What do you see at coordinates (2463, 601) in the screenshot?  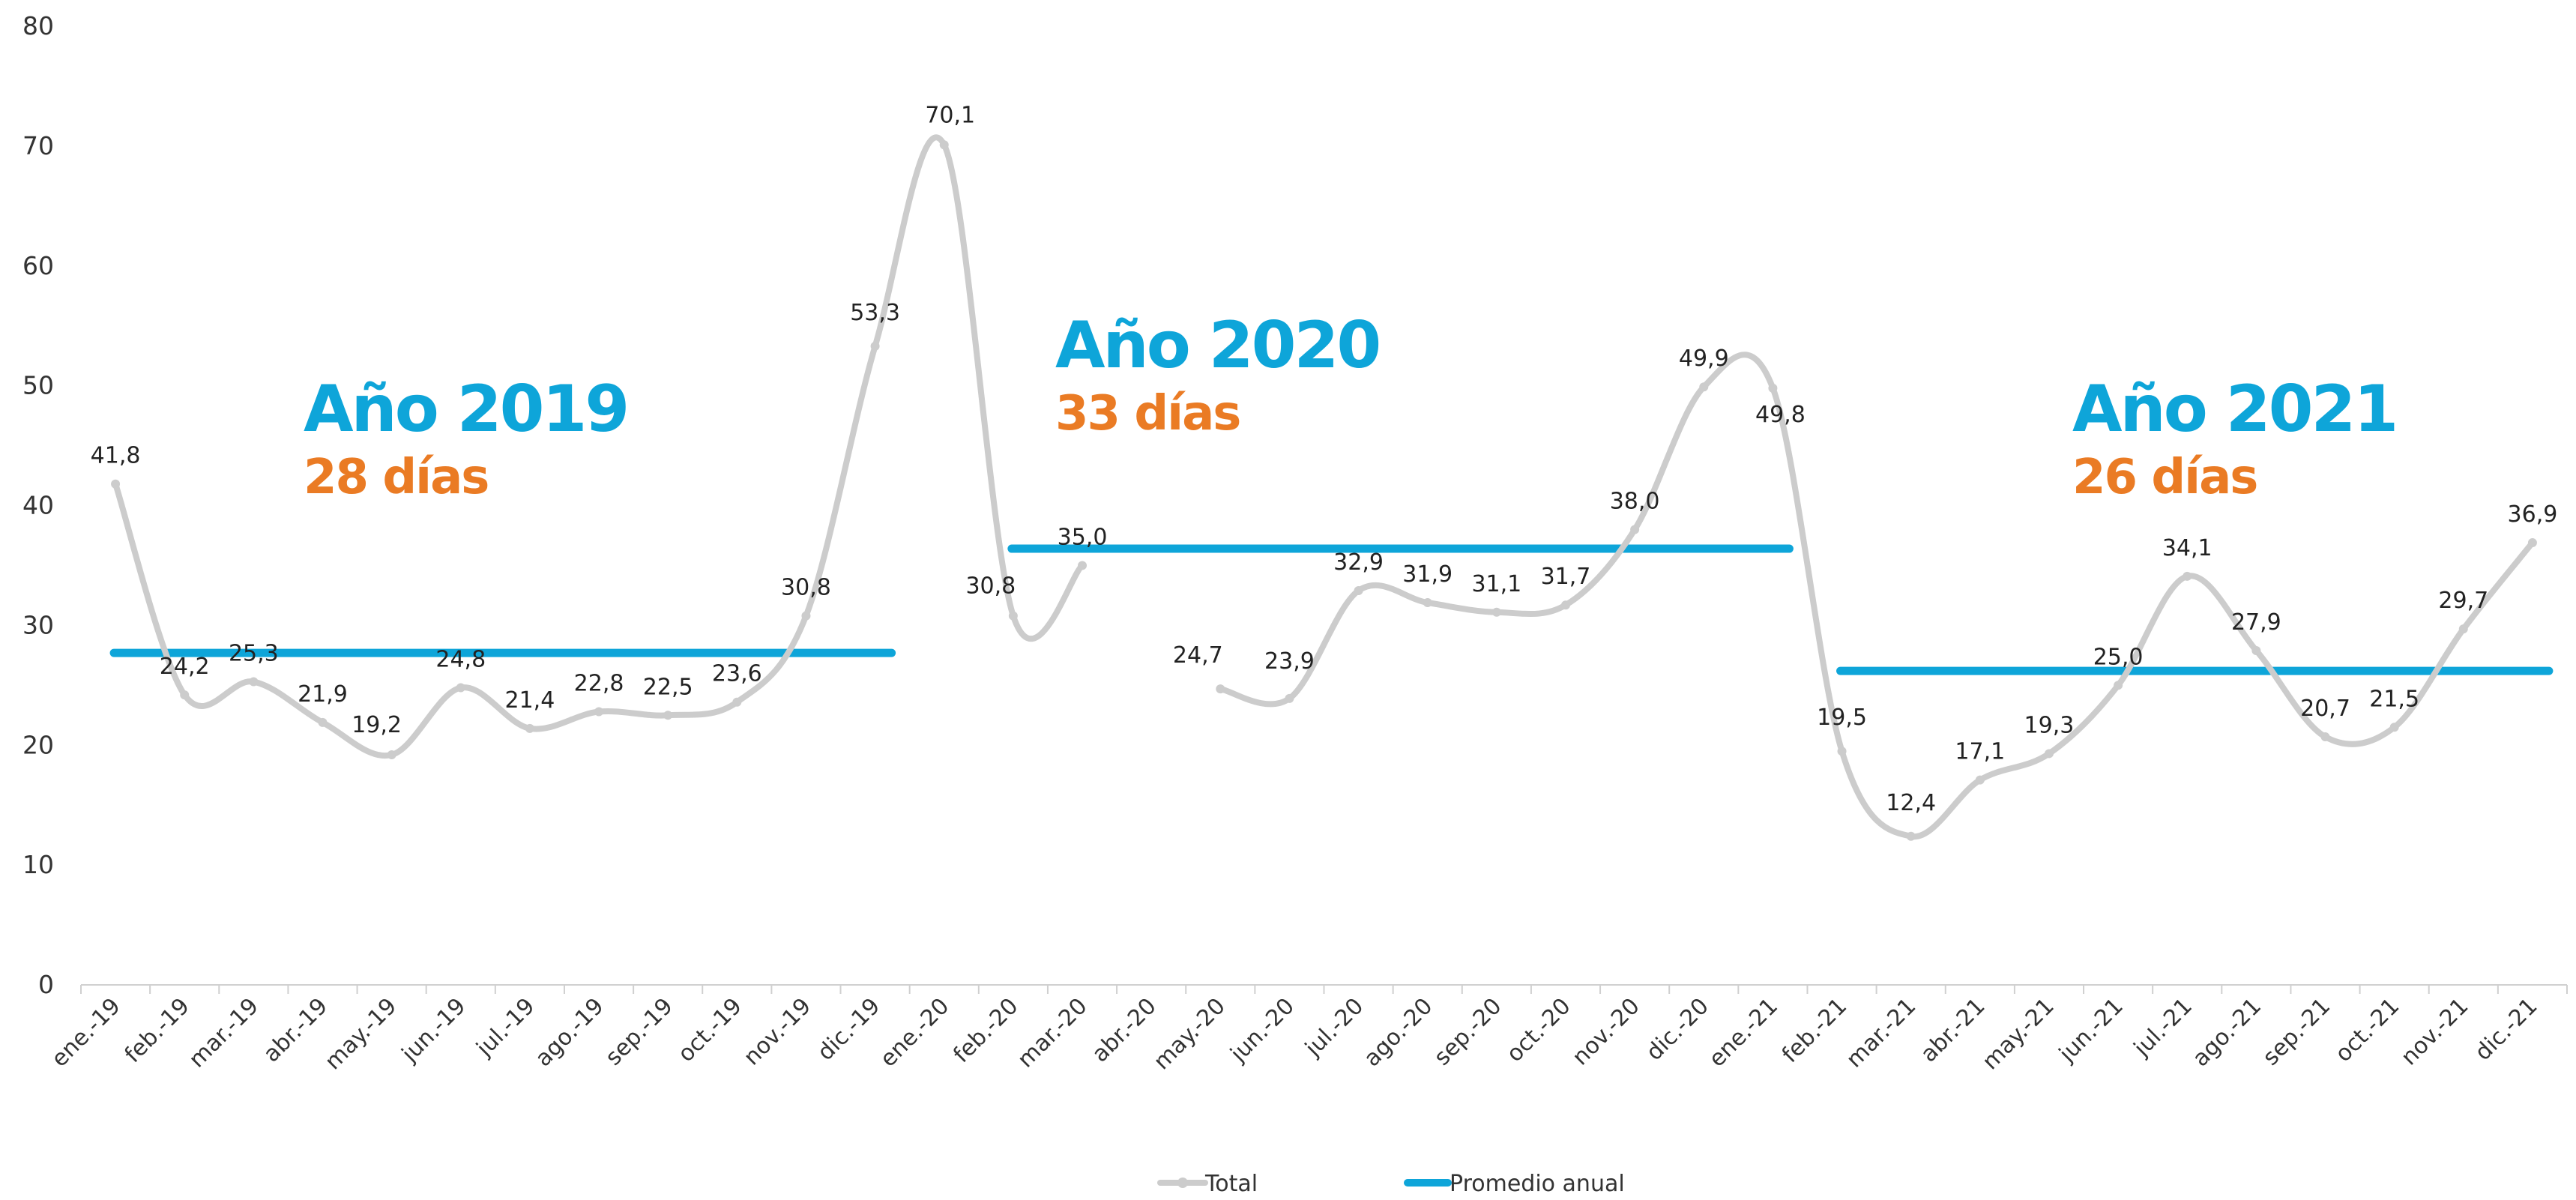 I see `data-label: 29,7` at bounding box center [2463, 601].